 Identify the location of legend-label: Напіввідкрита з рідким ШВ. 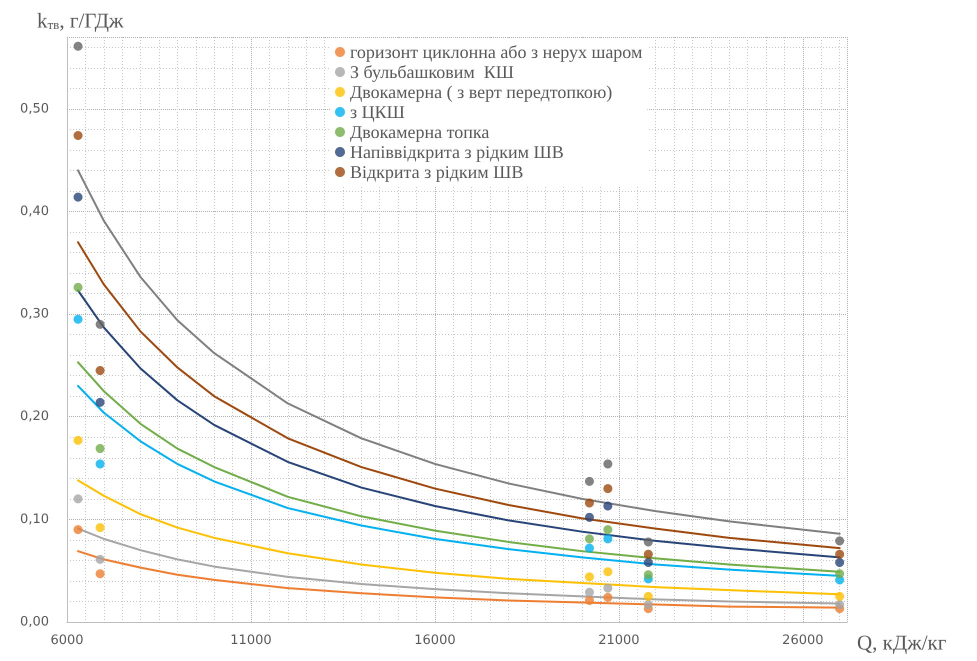
(457, 152).